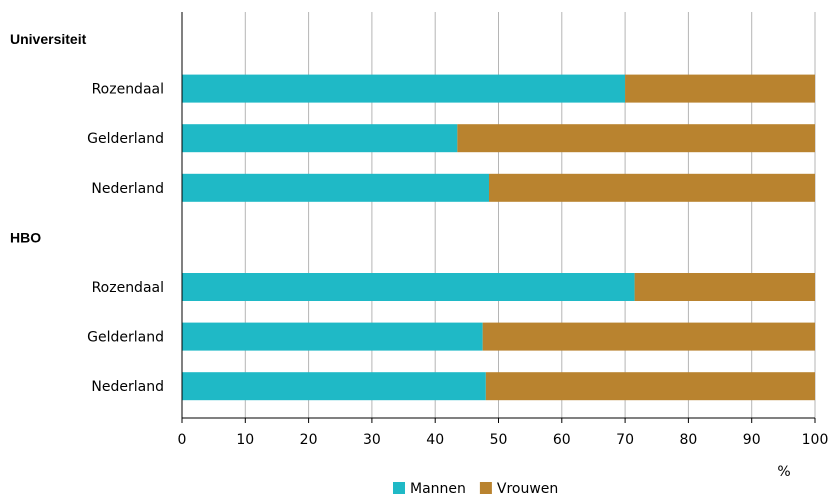  I want to click on legend-label-vrouwen: Vrouwen, so click(527, 489).